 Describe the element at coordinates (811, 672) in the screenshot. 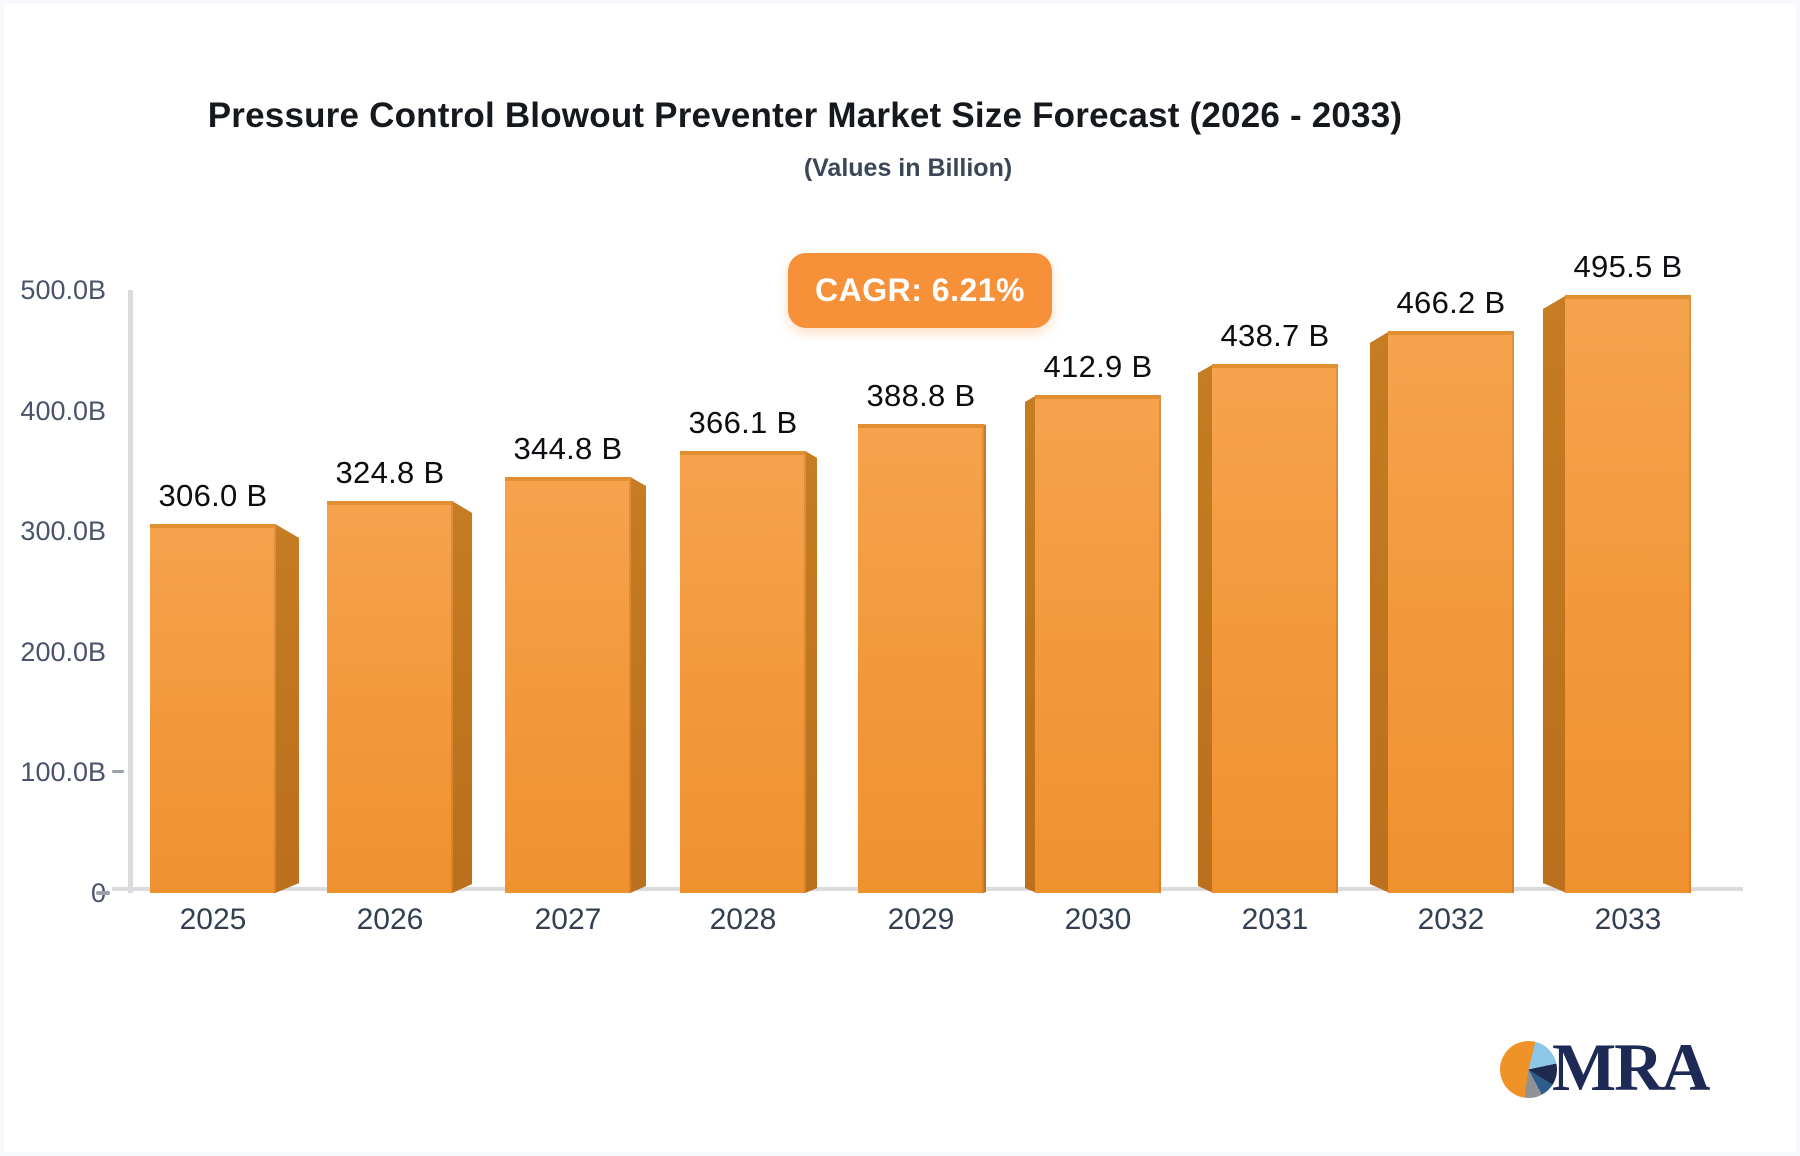

I see `bar-side-2028` at that location.